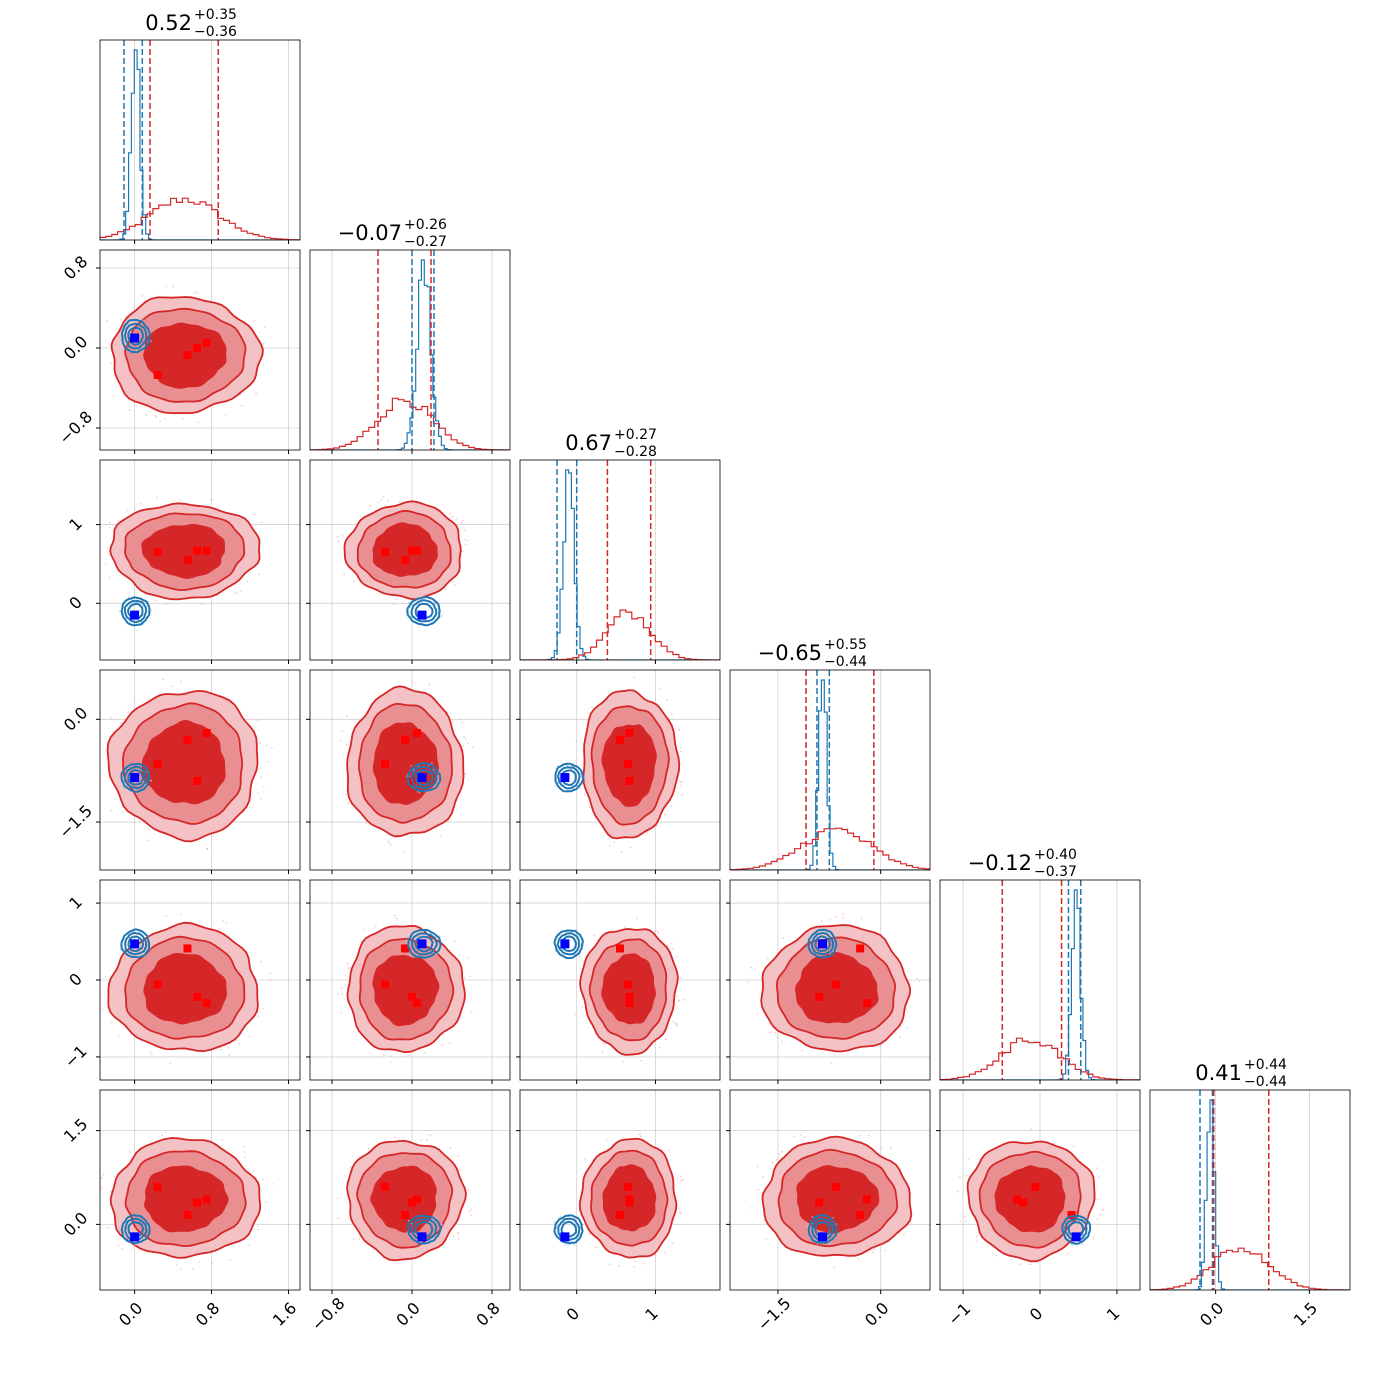 Image resolution: width=1390 pixels, height=1390 pixels. Describe the element at coordinates (75, 347) in the screenshot. I see `y-tick-label: 0.0` at that location.